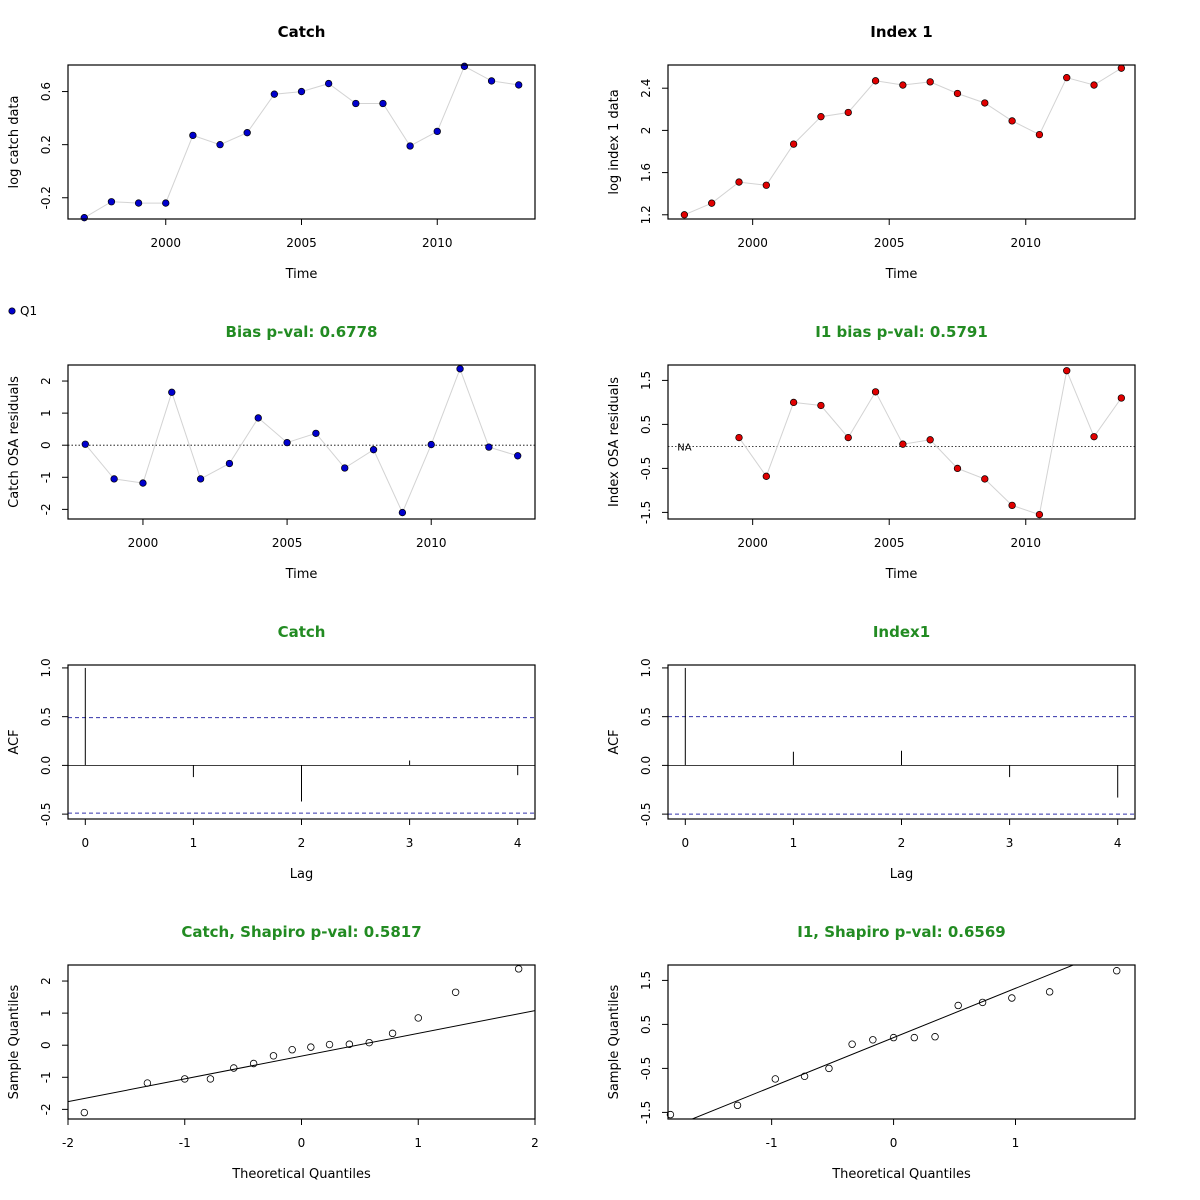  What do you see at coordinates (46, 667) in the screenshot?
I see `catch-acf-ytick-label: 1.0` at bounding box center [46, 667].